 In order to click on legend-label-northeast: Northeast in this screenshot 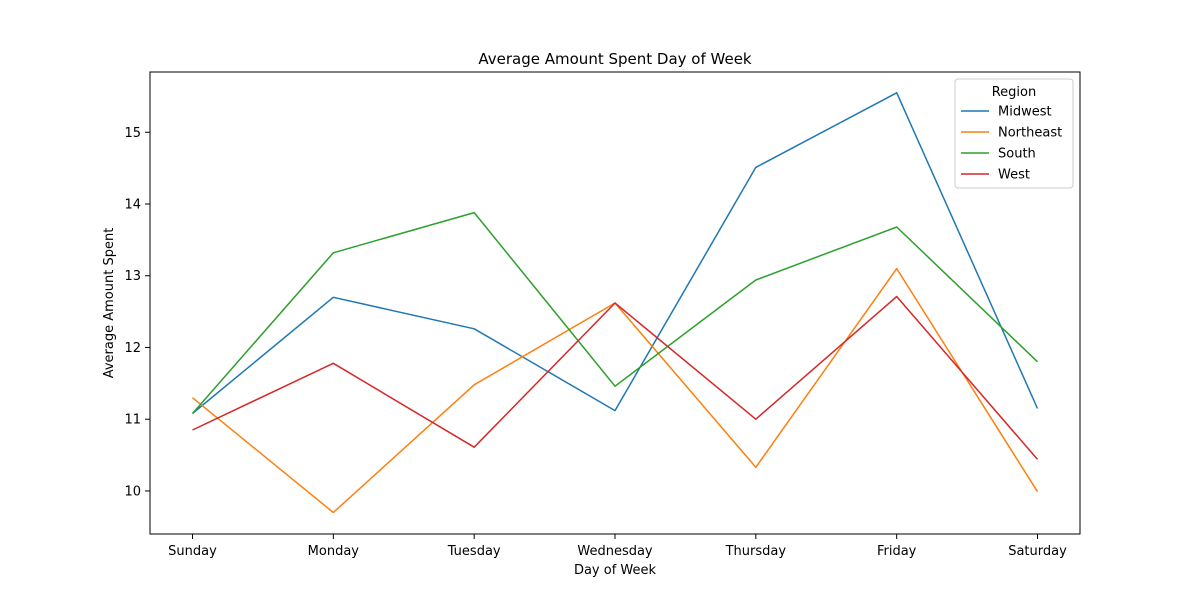, I will do `click(1030, 133)`.